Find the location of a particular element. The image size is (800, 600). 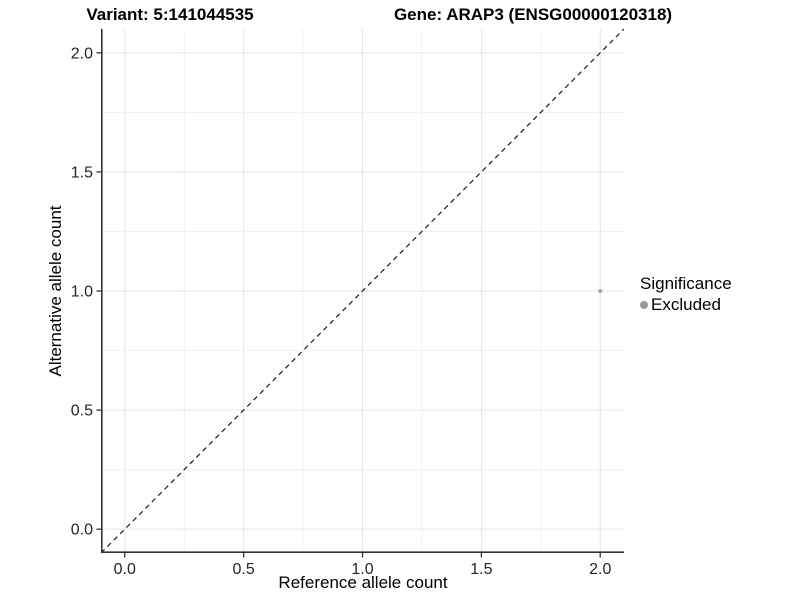

plot-title-variant: Variant: 5:141044535 is located at coordinates (170, 14).